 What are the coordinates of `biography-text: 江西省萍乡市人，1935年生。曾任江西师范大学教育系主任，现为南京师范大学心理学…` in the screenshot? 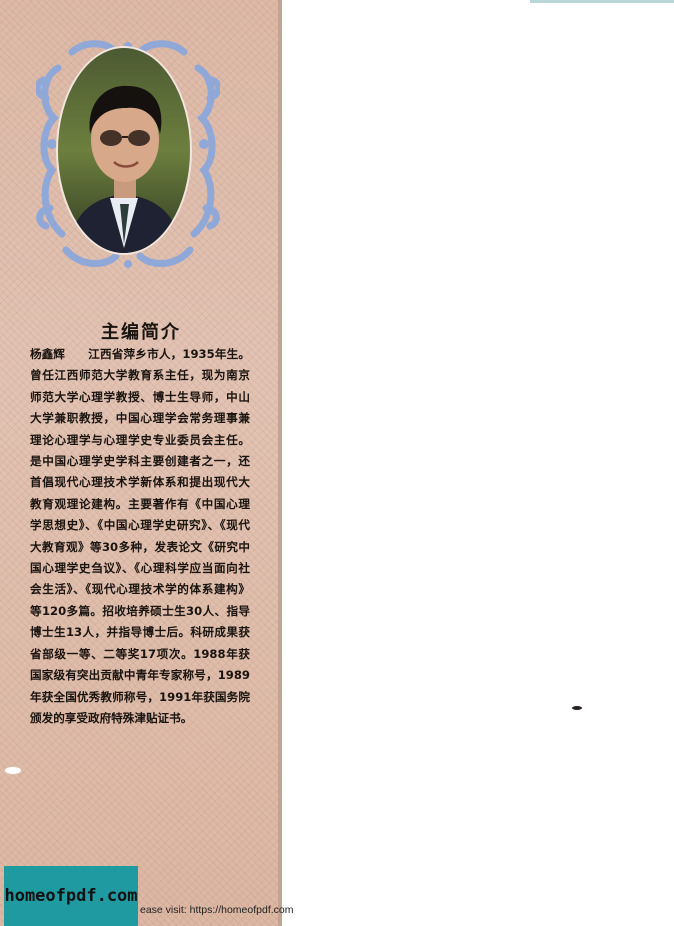 It's located at (140, 536).